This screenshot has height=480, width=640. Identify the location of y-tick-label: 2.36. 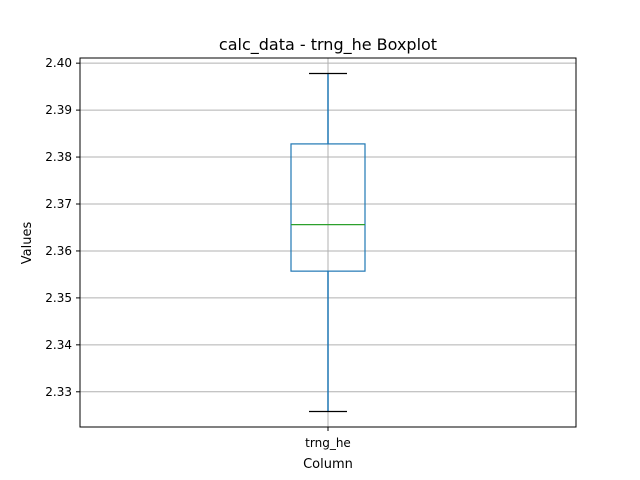
(58, 251).